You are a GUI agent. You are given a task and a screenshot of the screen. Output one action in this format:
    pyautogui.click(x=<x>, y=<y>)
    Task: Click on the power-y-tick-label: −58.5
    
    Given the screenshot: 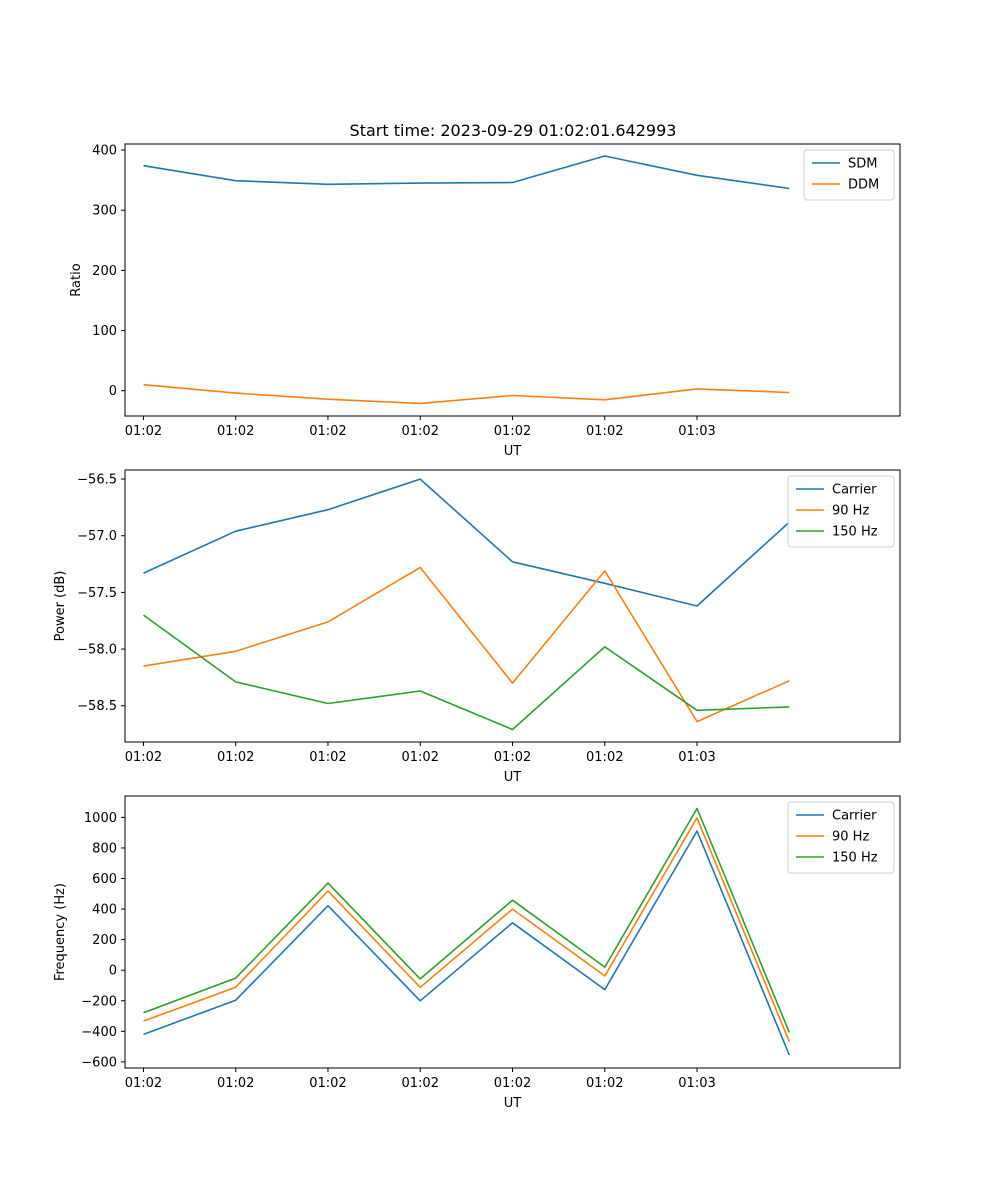 What is the action you would take?
    pyautogui.click(x=97, y=706)
    